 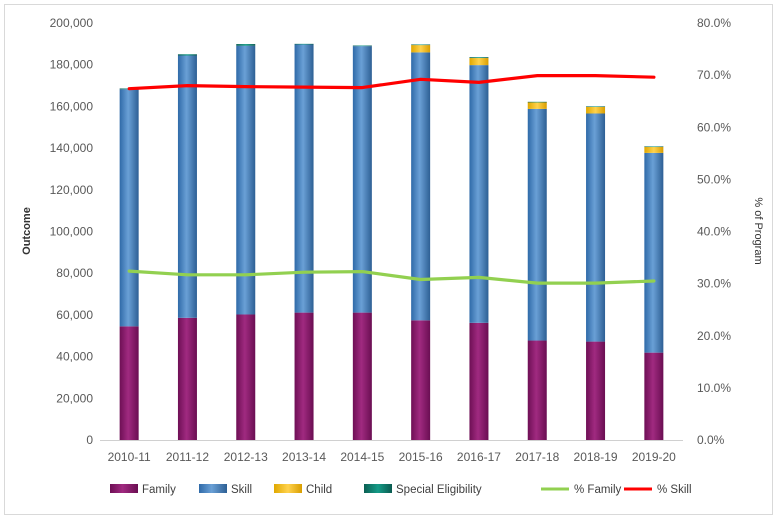 I want to click on y2-tick-label: 10.0%, so click(x=714, y=388).